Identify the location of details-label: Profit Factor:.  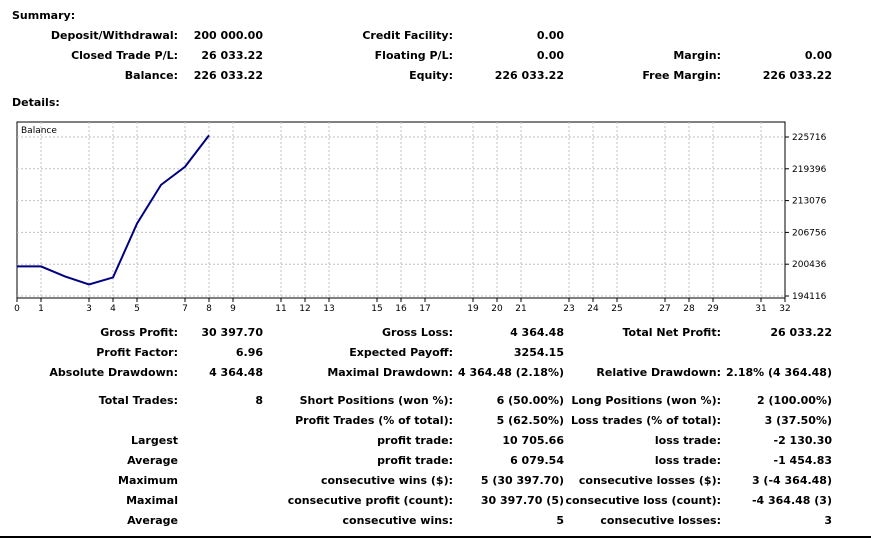
(137, 352).